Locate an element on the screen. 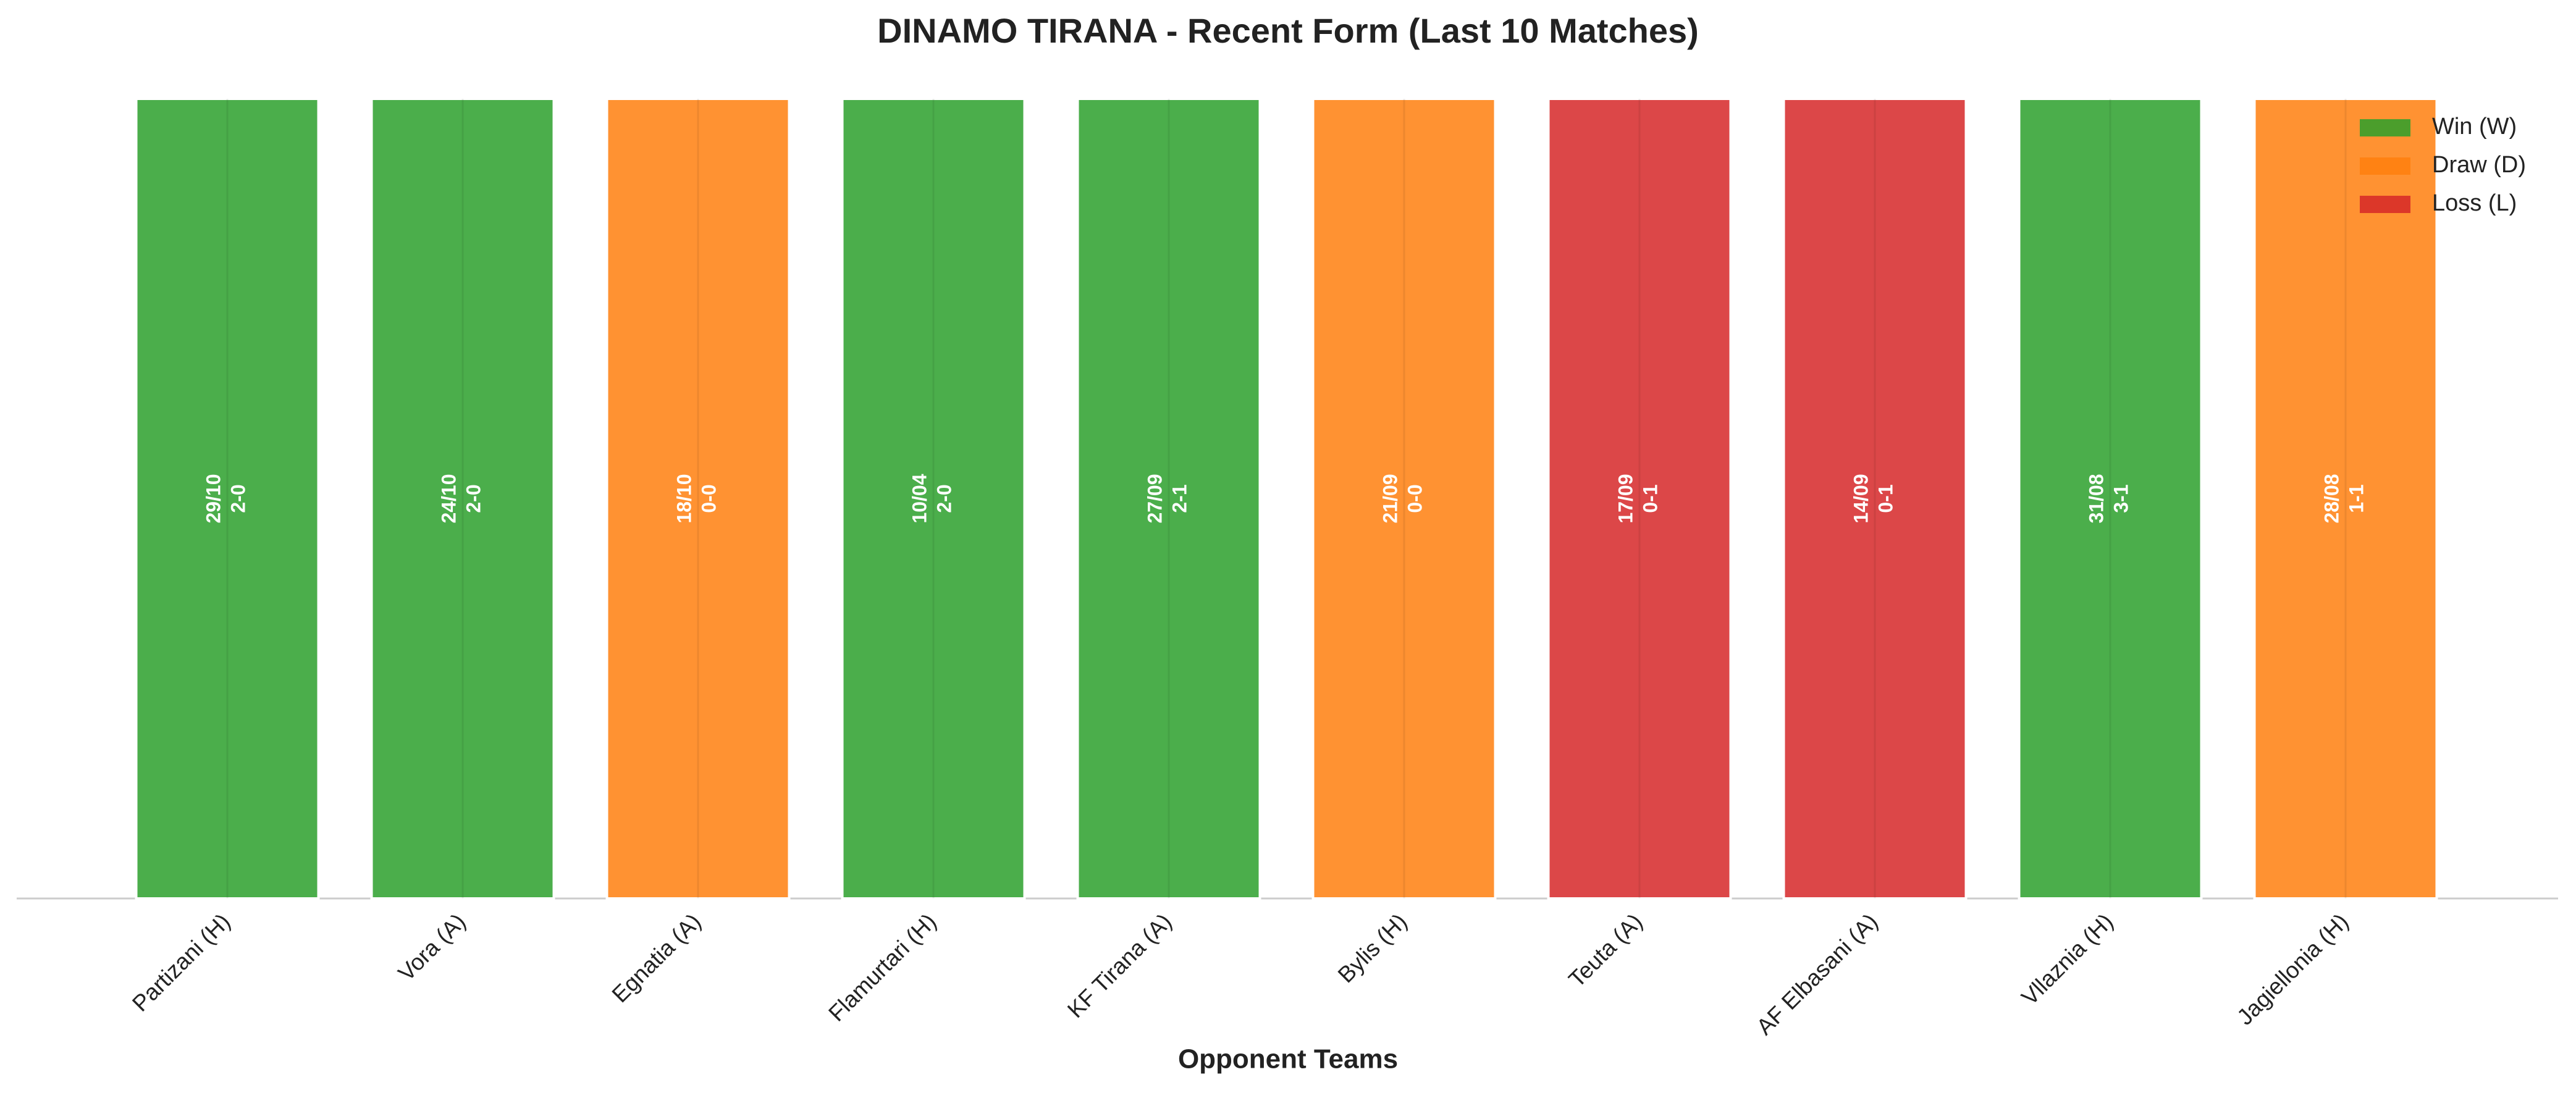 The height and width of the screenshot is (1093, 2576). match-date: 10/04 is located at coordinates (919, 498).